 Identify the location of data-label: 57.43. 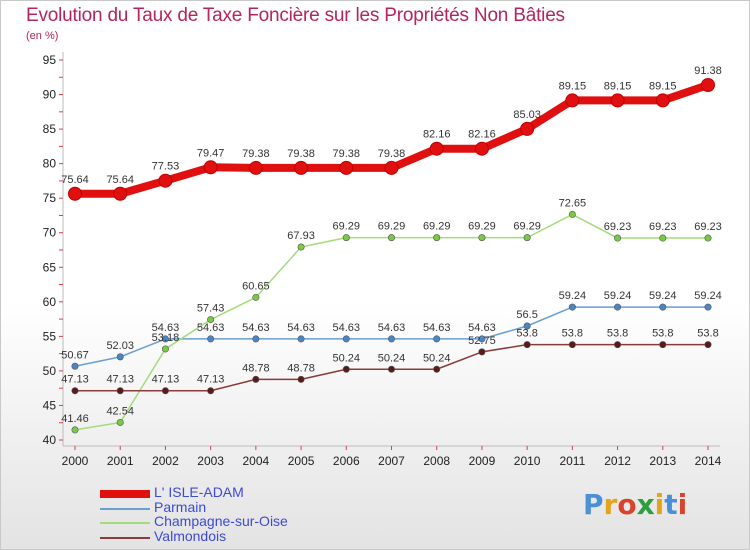
(211, 309).